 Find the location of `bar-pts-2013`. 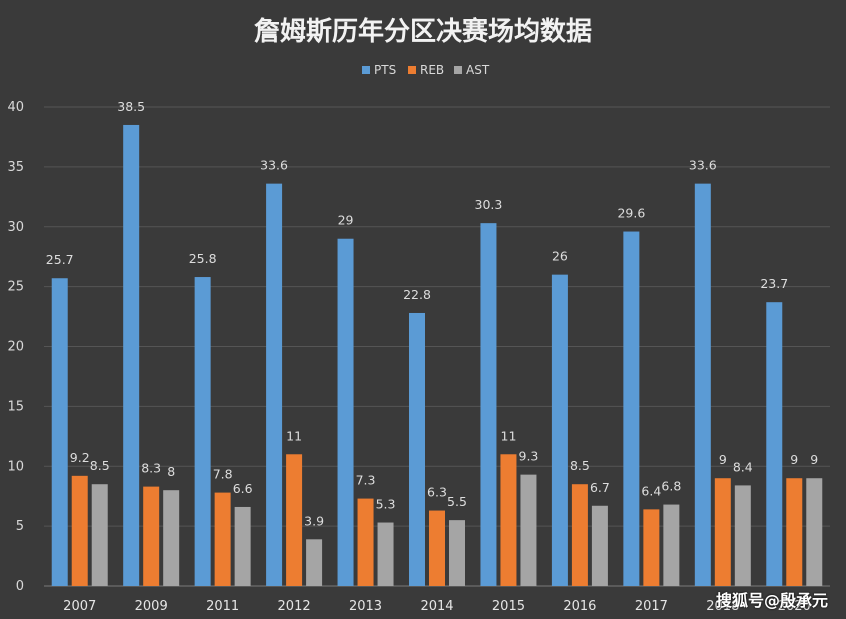

bar-pts-2013 is located at coordinates (345, 412).